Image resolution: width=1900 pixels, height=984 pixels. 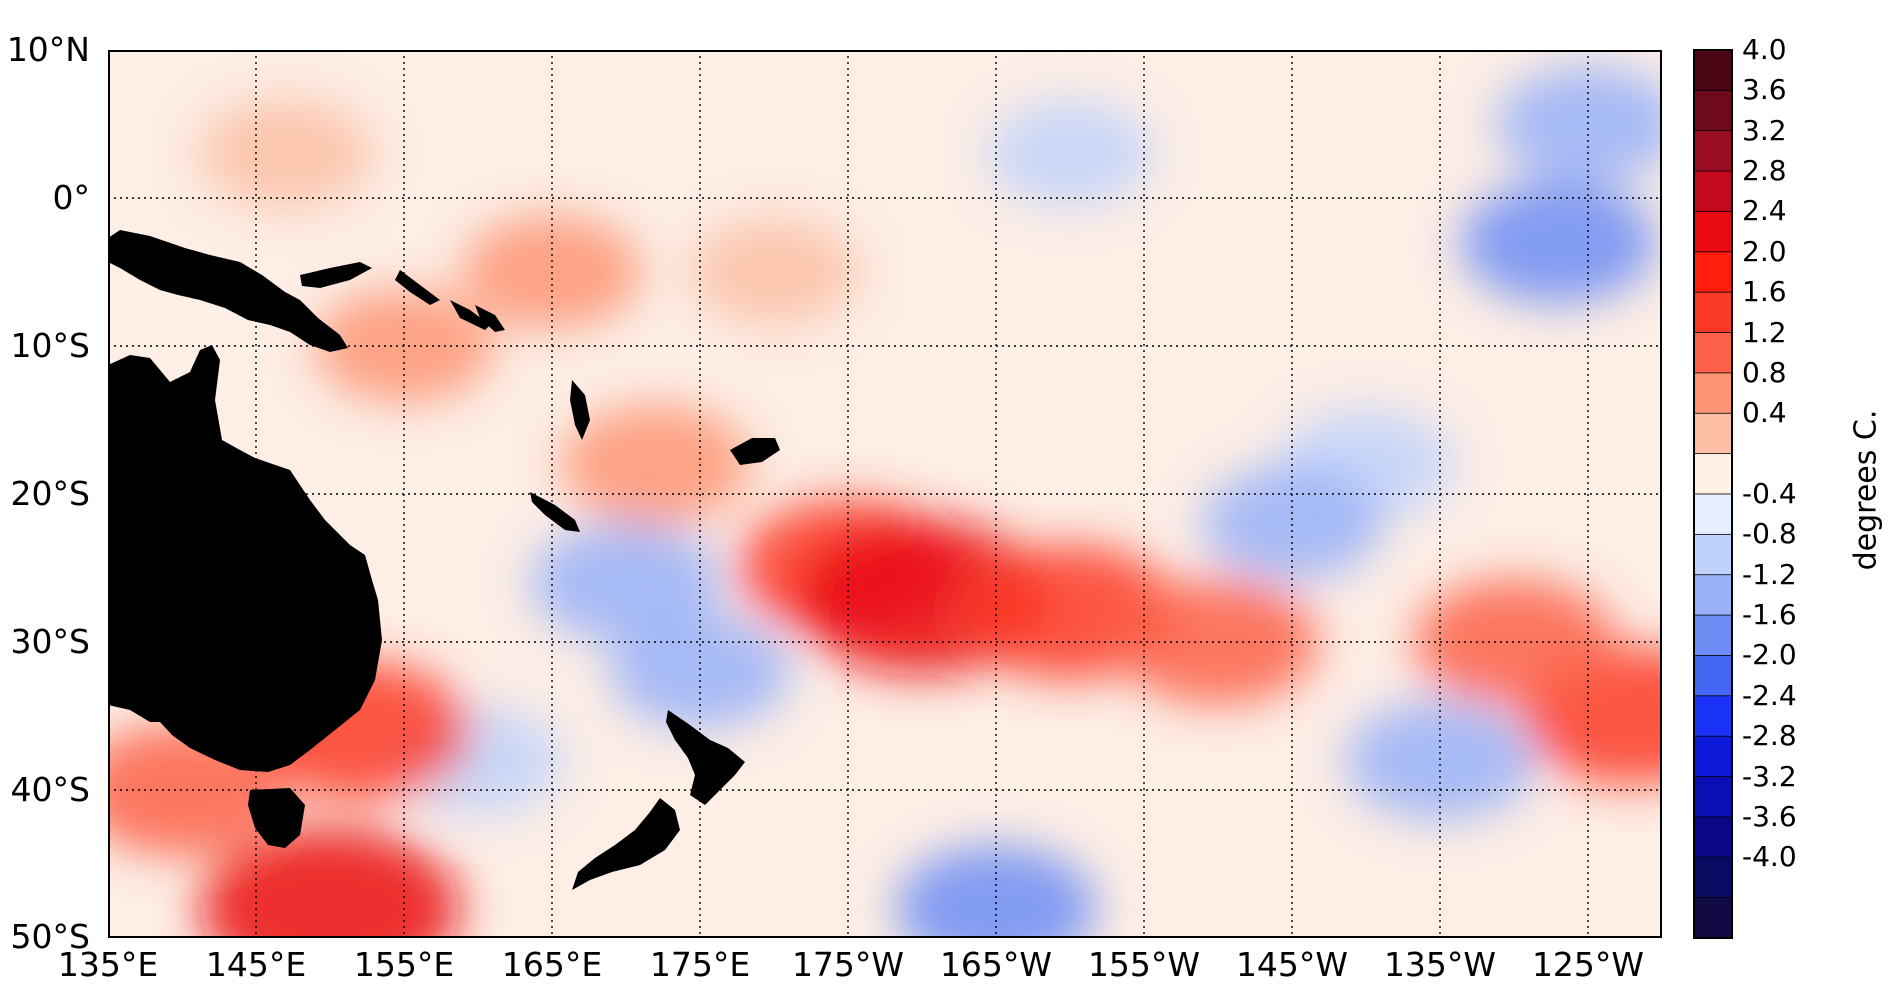 What do you see at coordinates (1764, 171) in the screenshot?
I see `colorbar-tick-label: 2.8` at bounding box center [1764, 171].